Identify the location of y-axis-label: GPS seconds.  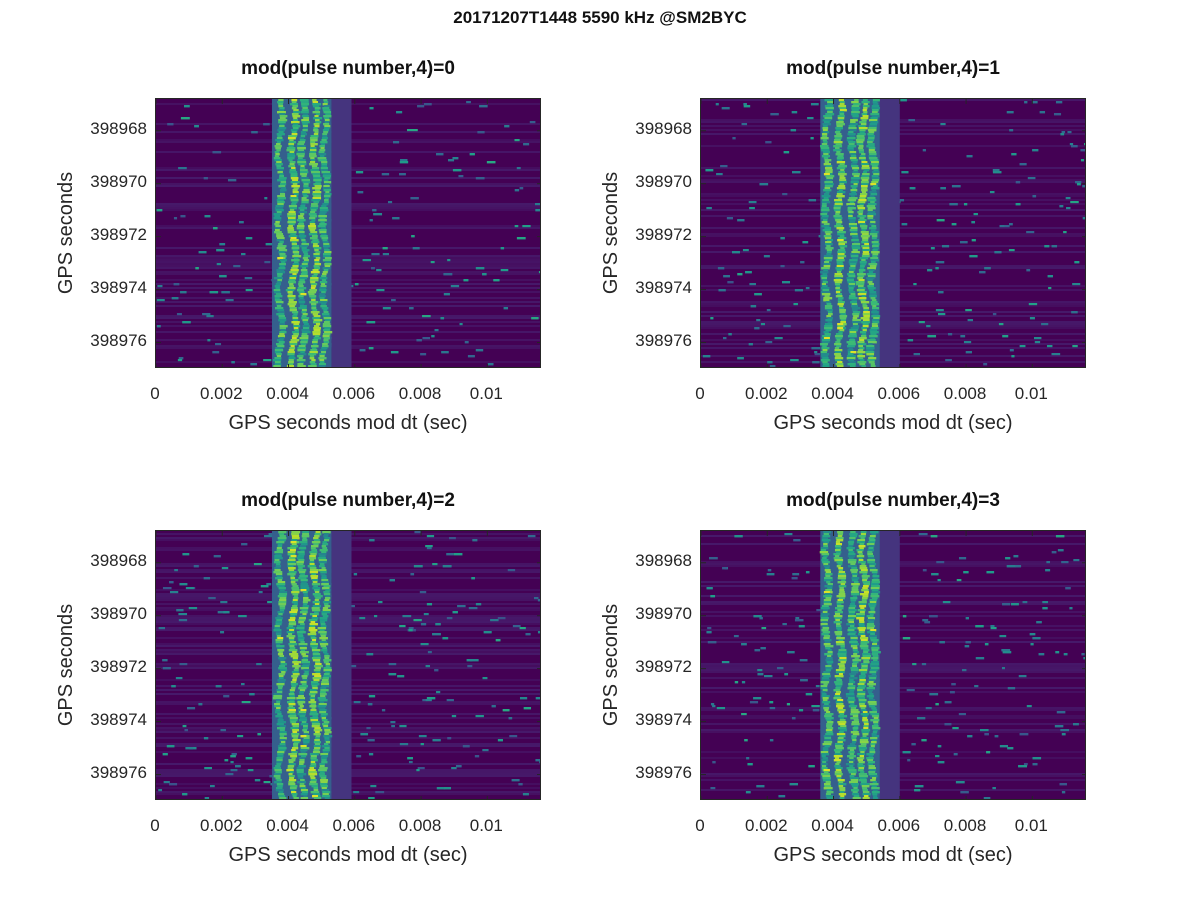
(611, 233).